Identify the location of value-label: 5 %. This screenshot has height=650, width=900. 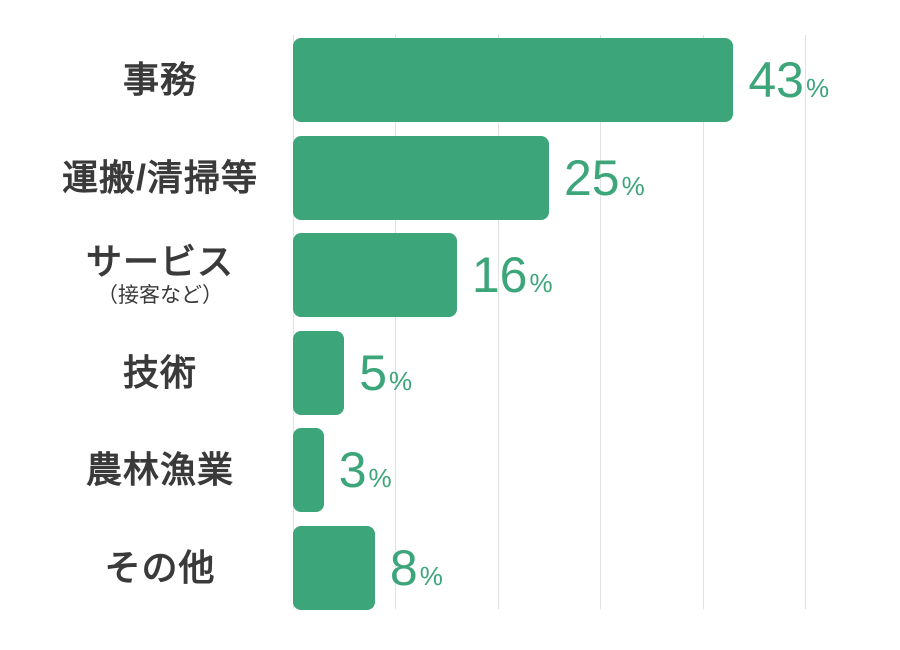
(385, 373).